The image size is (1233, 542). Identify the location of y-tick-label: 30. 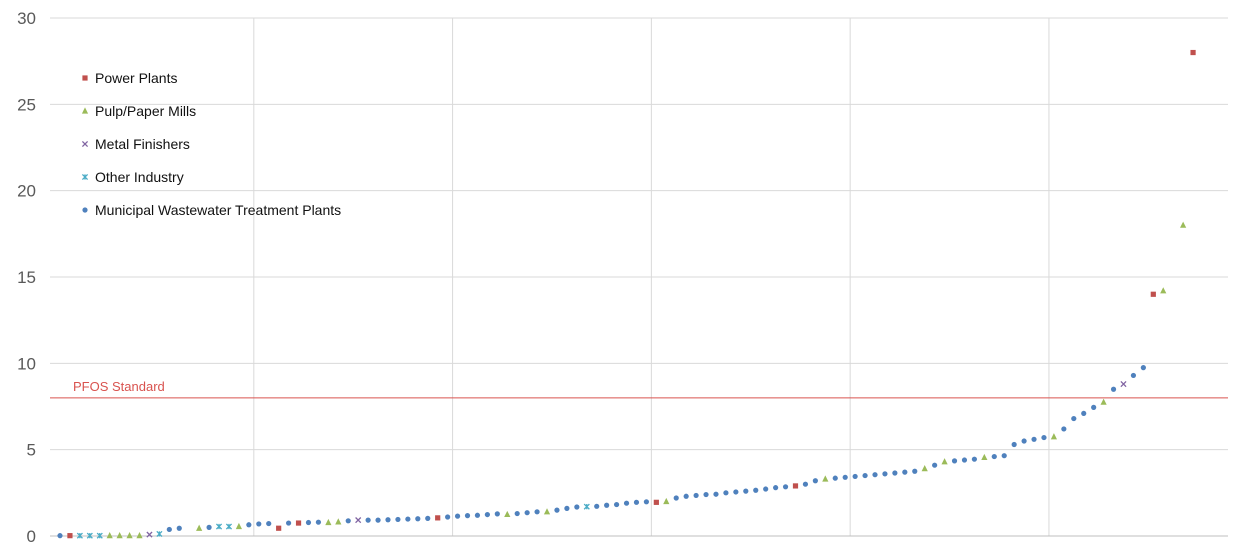
(26, 18).